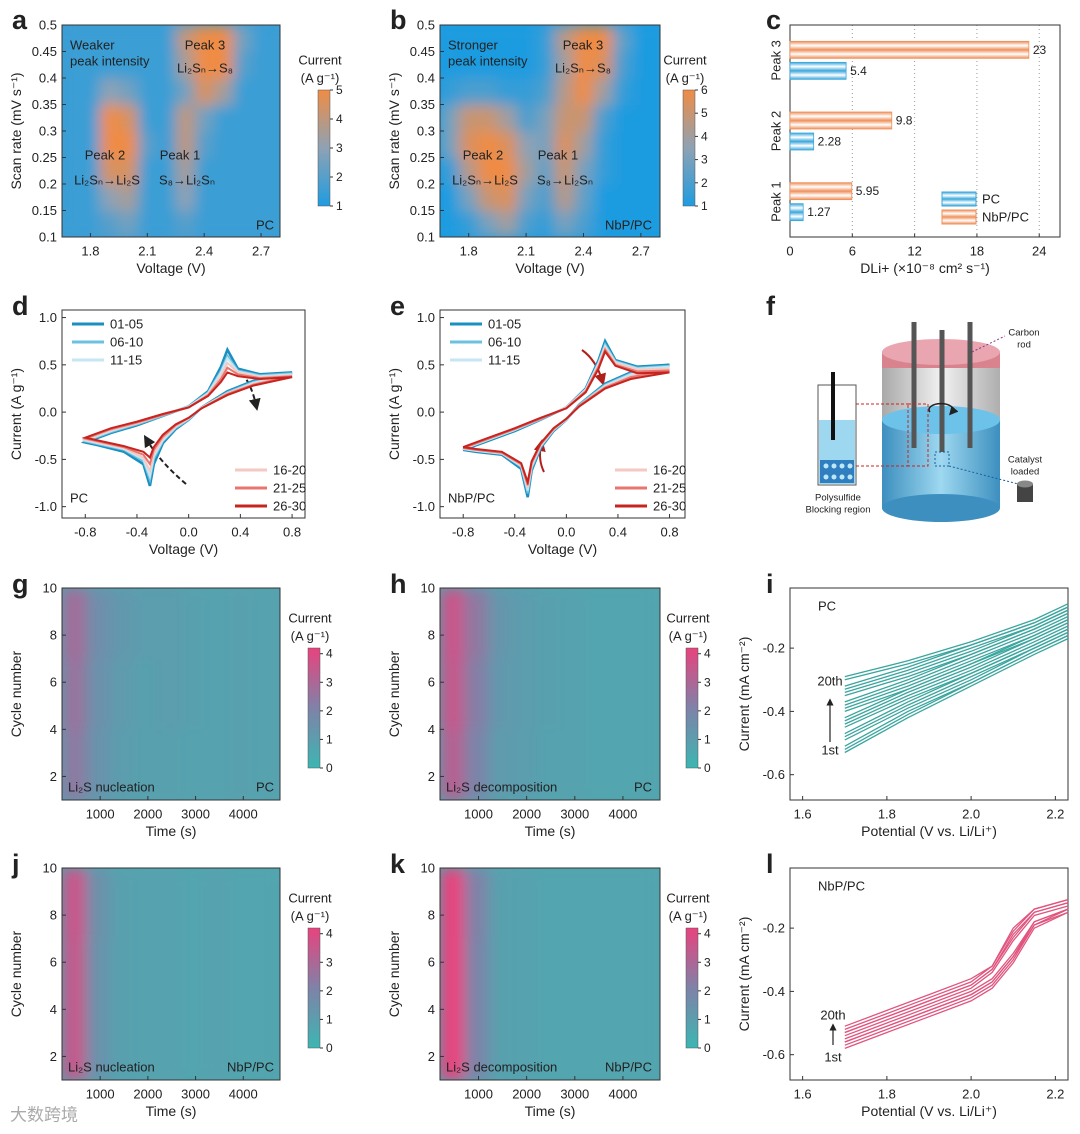 The image size is (1080, 1134). I want to click on y-tick-label: -0.2, so click(774, 928).